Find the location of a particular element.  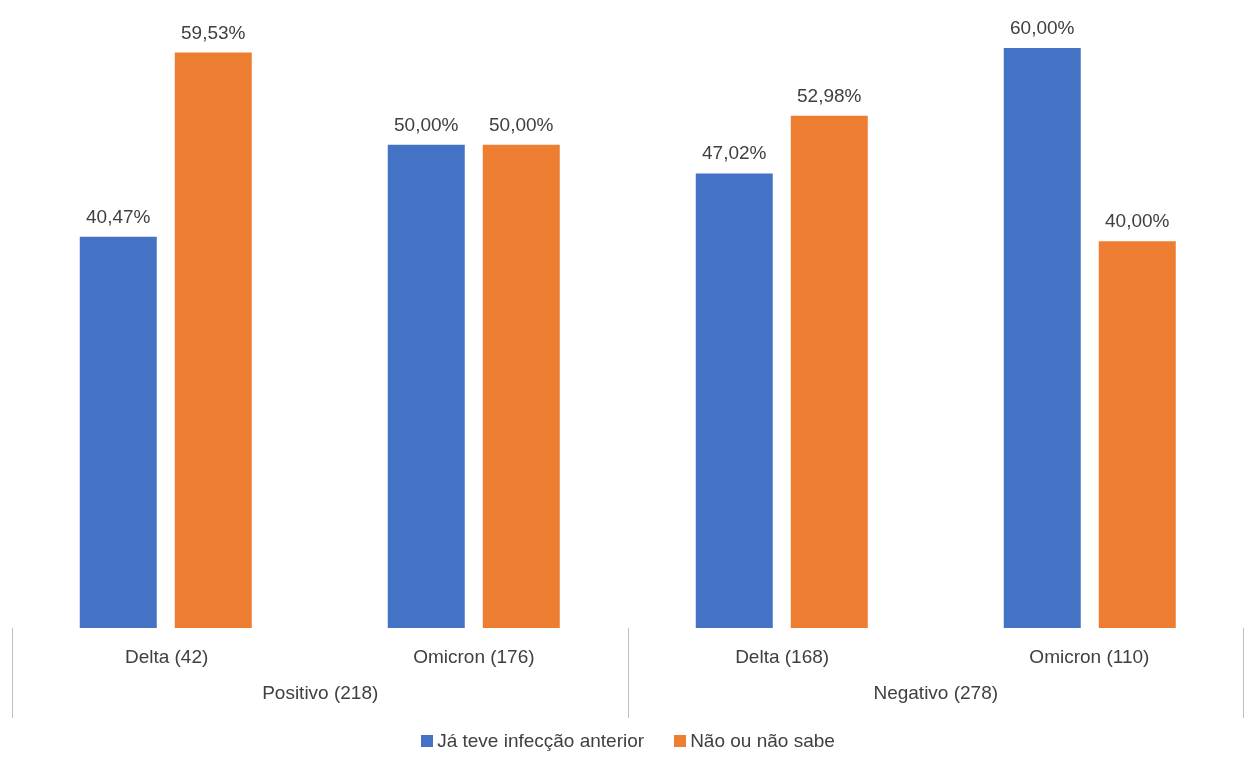

legend-label: Não ou não sabe is located at coordinates (762, 741).